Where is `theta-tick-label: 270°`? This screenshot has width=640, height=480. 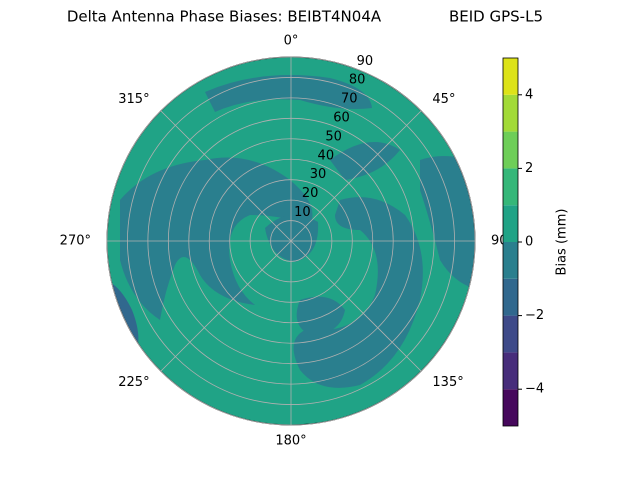 theta-tick-label: 270° is located at coordinates (75, 241).